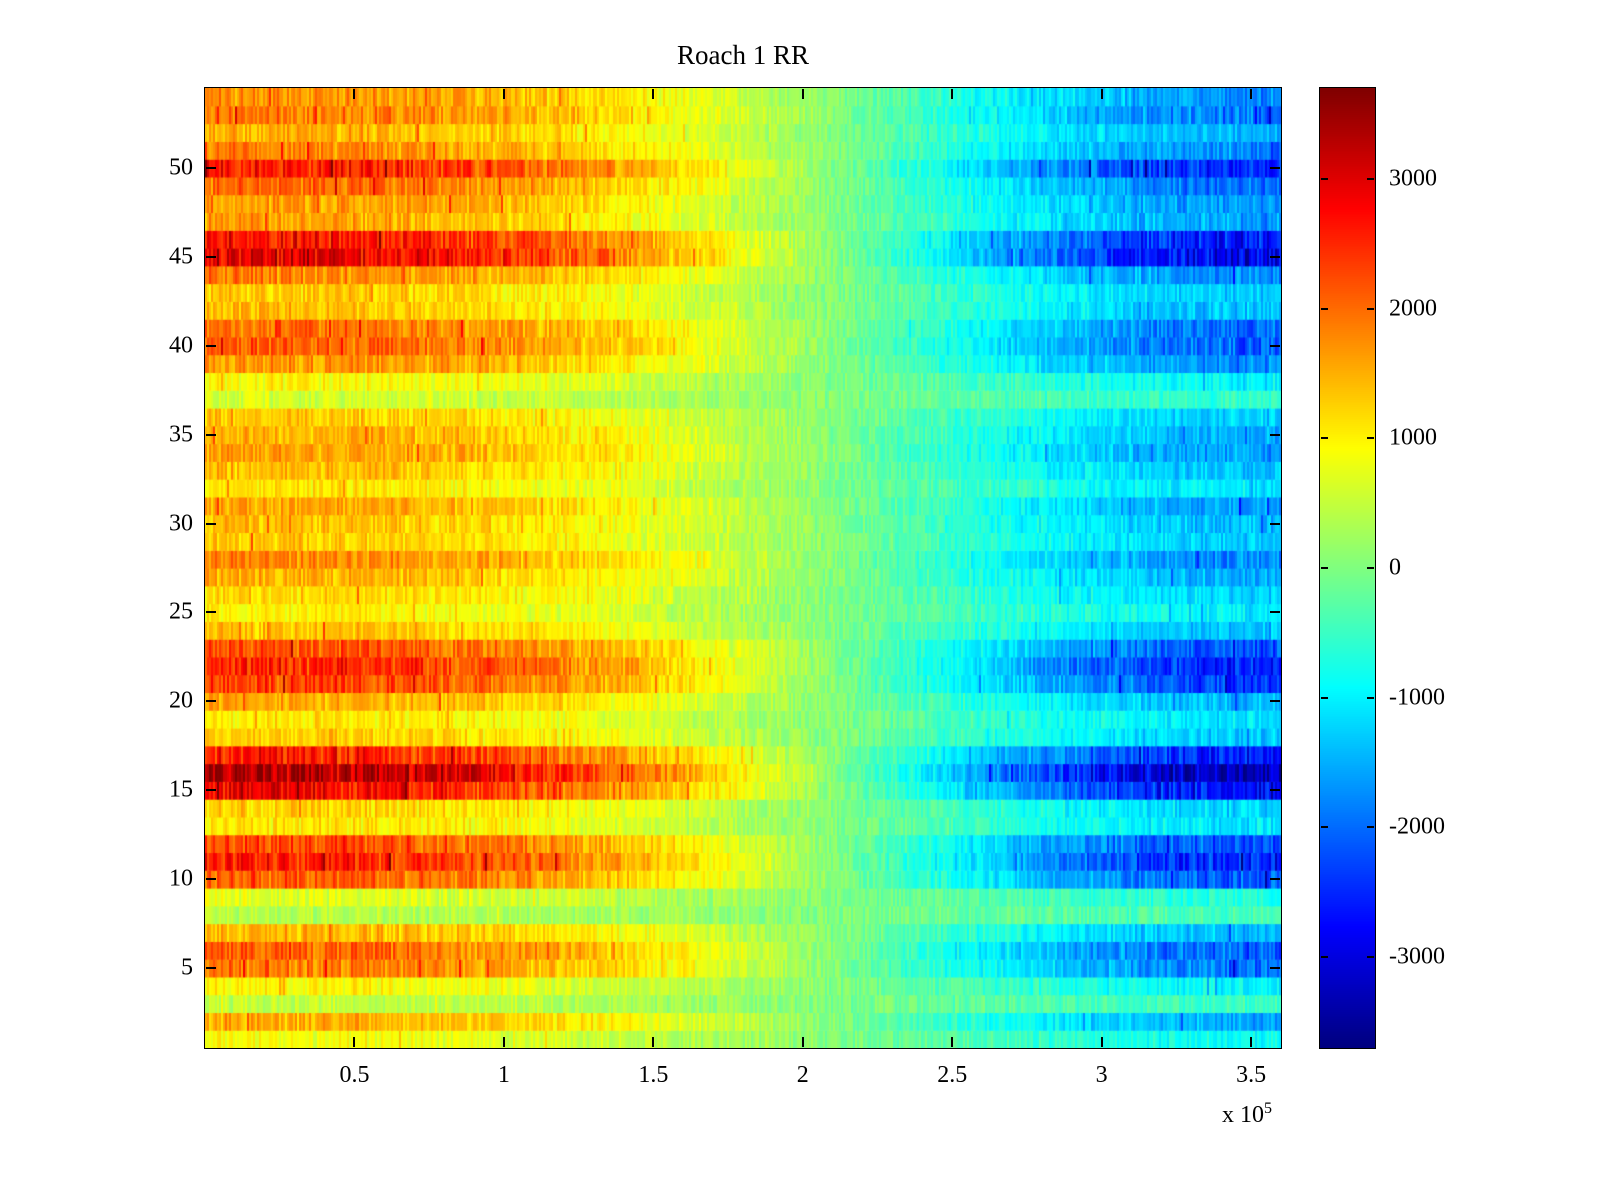 Image resolution: width=1600 pixels, height=1200 pixels. What do you see at coordinates (1395, 567) in the screenshot?
I see `colorbar-tick-label: 0` at bounding box center [1395, 567].